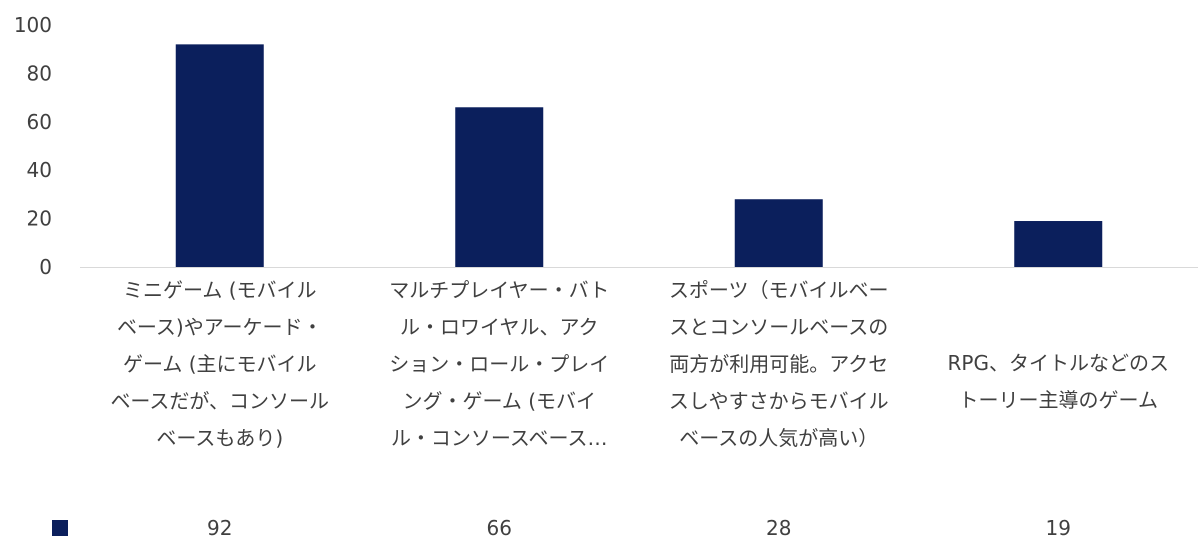 Image resolution: width=1198 pixels, height=540 pixels. Describe the element at coordinates (779, 528) in the screenshot. I see `data-table-value: 28` at that location.